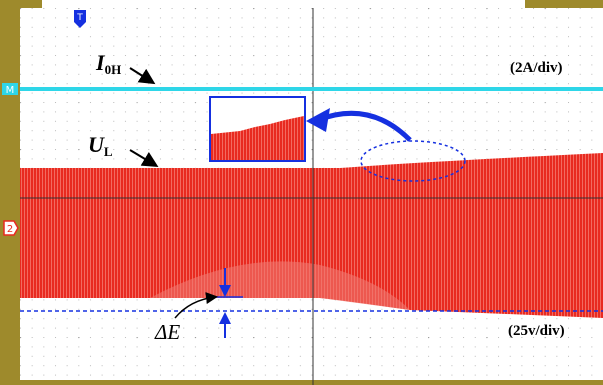 The width and height of the screenshot is (603, 385). I want to click on trigger-tag, so click(80, 19).